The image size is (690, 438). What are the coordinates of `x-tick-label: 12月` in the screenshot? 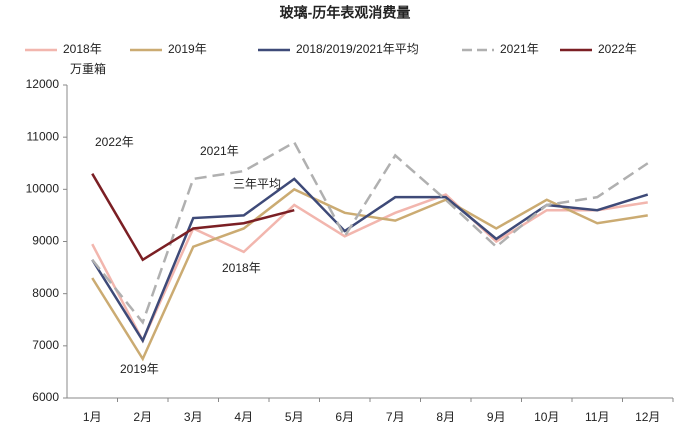 It's located at (647, 417).